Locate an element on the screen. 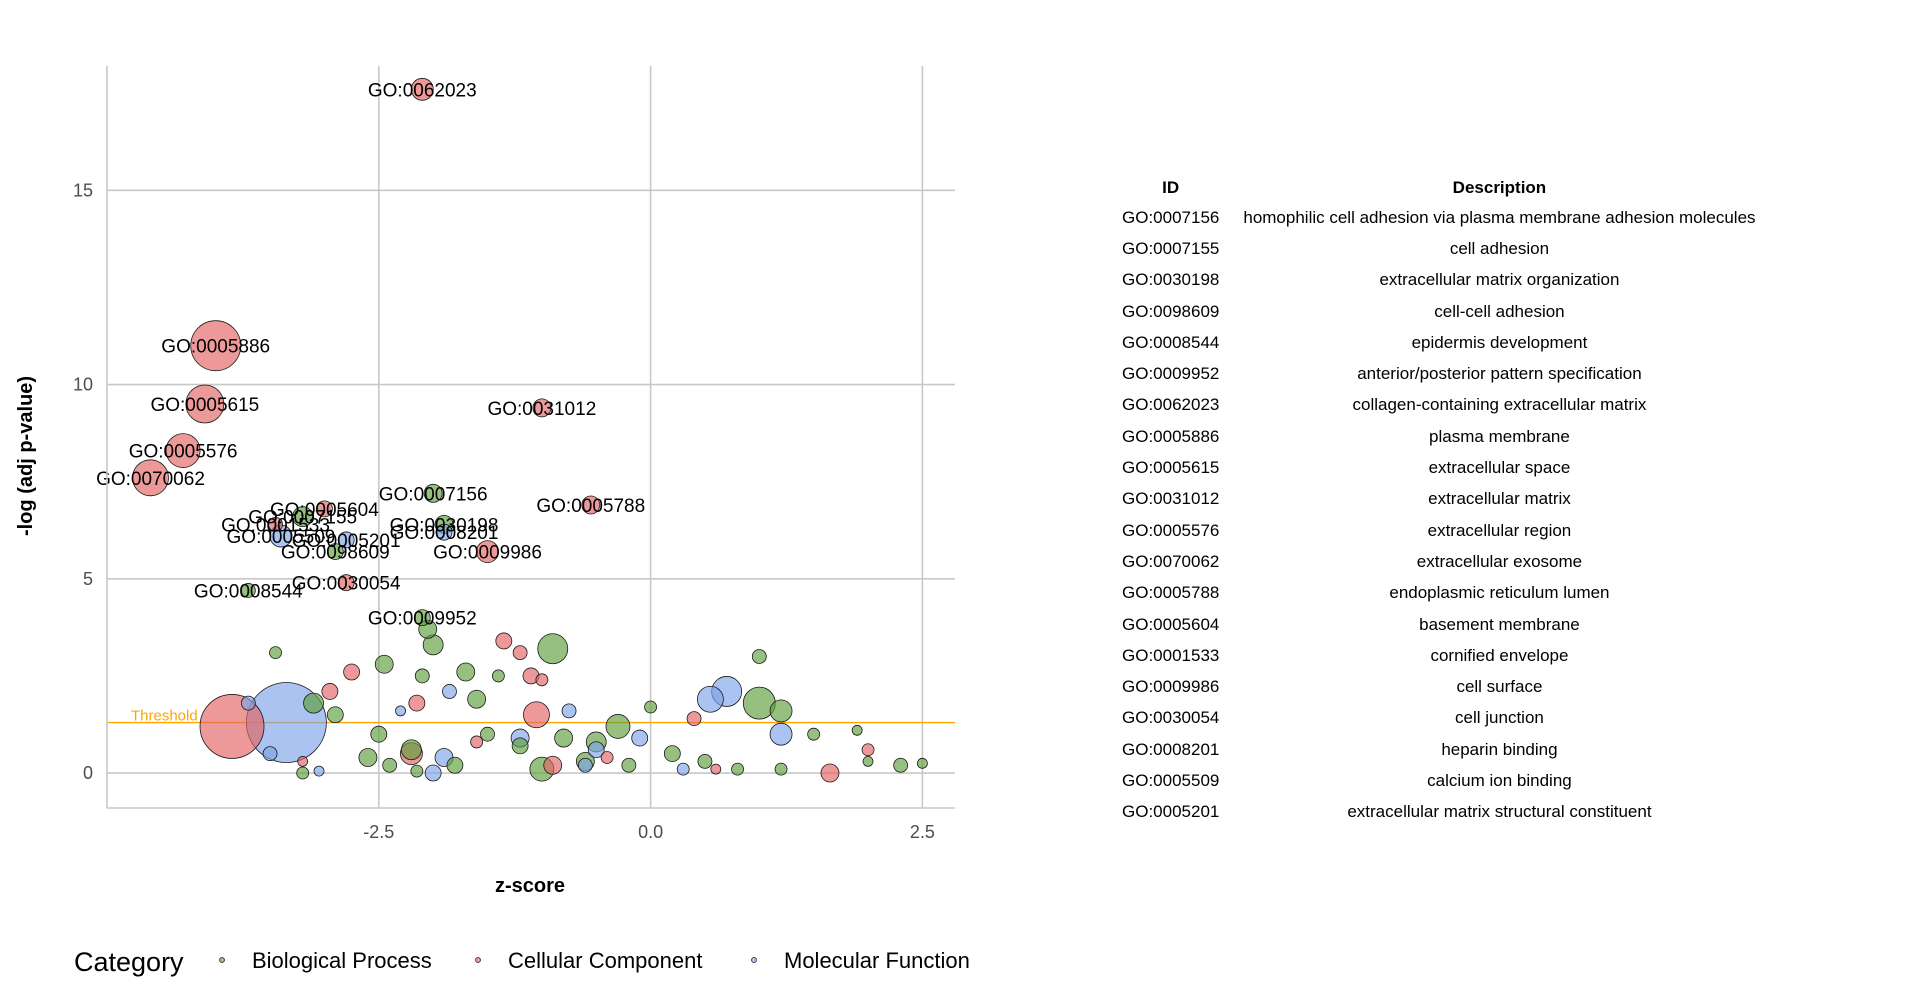 This screenshot has width=1920, height=992. table-cell-description: cell-cell adhesion is located at coordinates (1499, 311).